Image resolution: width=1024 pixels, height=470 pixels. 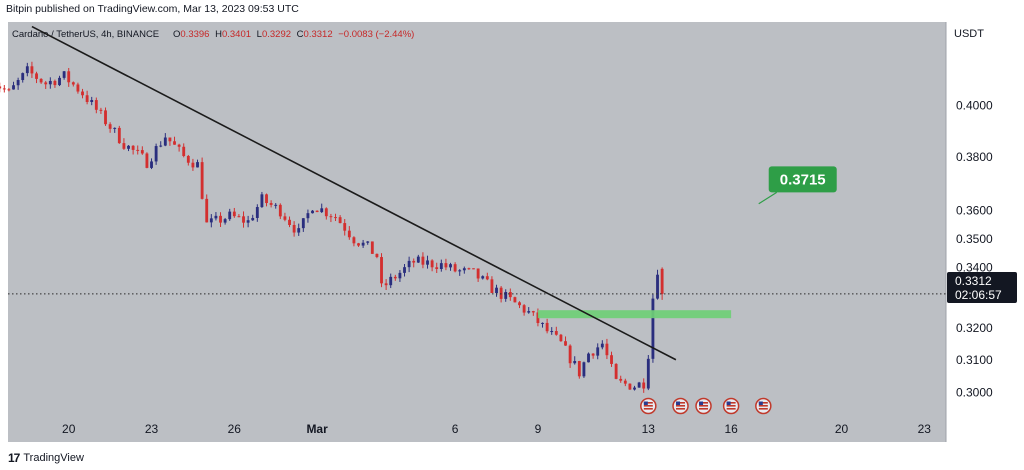 I want to click on candle-last, so click(x=662, y=281).